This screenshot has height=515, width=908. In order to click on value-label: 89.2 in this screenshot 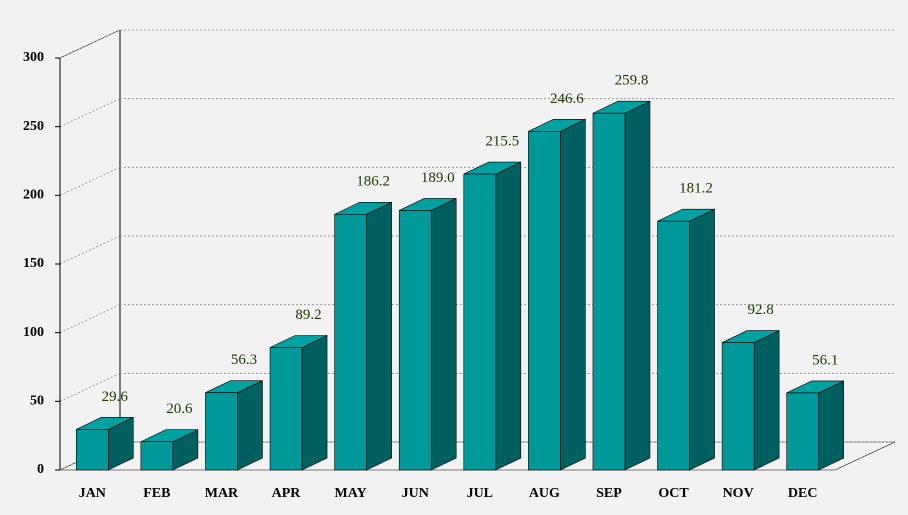, I will do `click(308, 315)`.